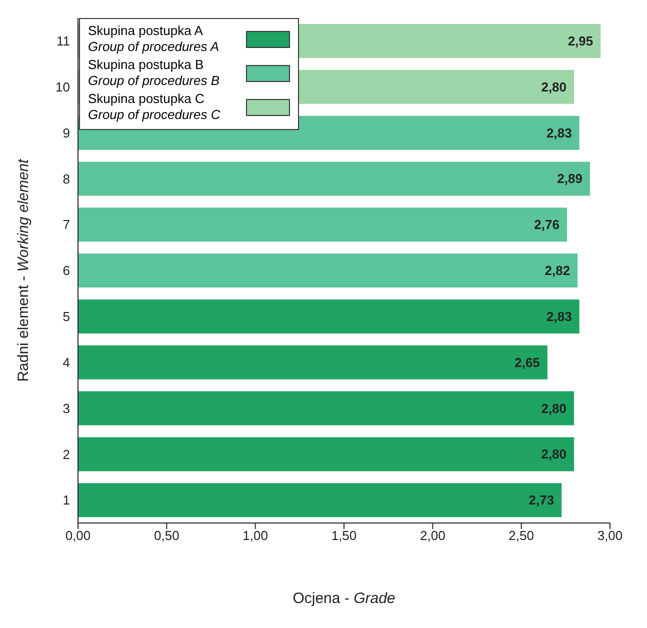 The width and height of the screenshot is (647, 628). What do you see at coordinates (255, 536) in the screenshot?
I see `x-tick-label: 1,00` at bounding box center [255, 536].